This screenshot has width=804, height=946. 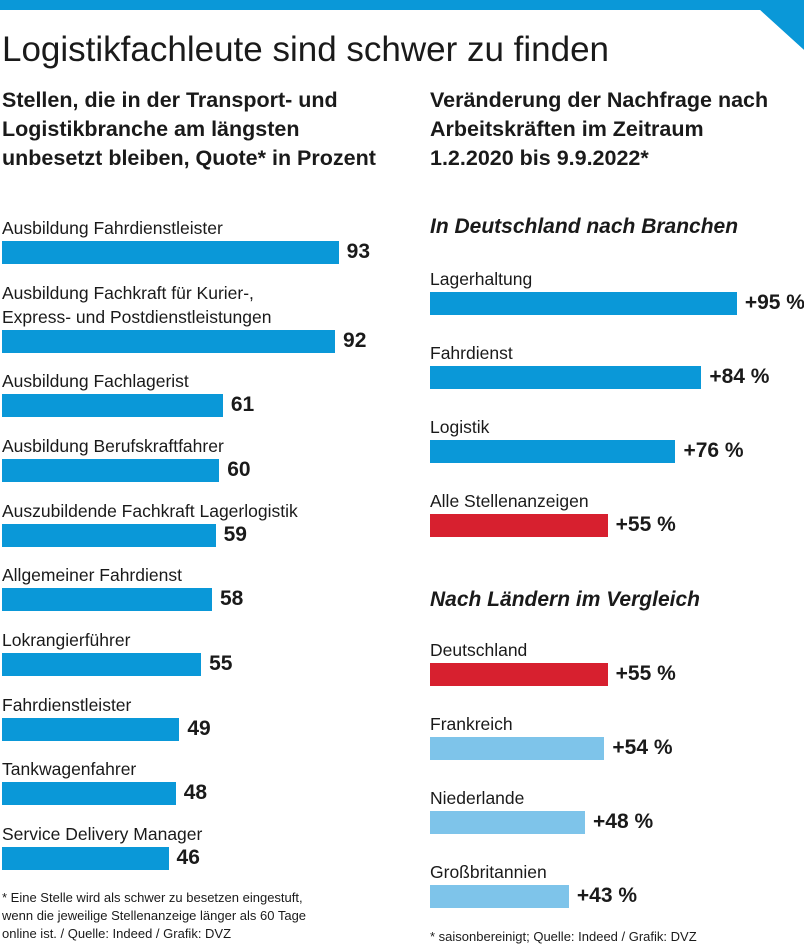 I want to click on bar-value-label: 93, so click(x=358, y=251).